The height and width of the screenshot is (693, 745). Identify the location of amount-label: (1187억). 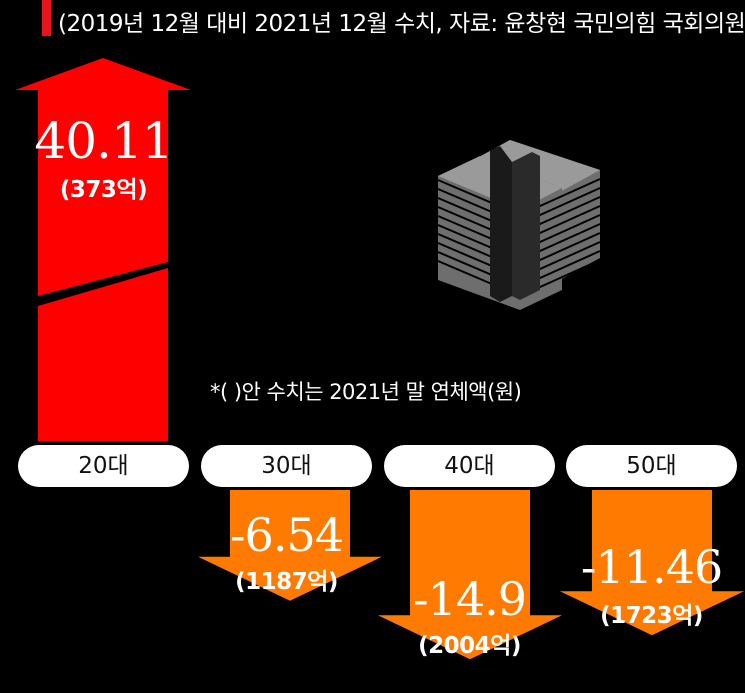
(286, 582).